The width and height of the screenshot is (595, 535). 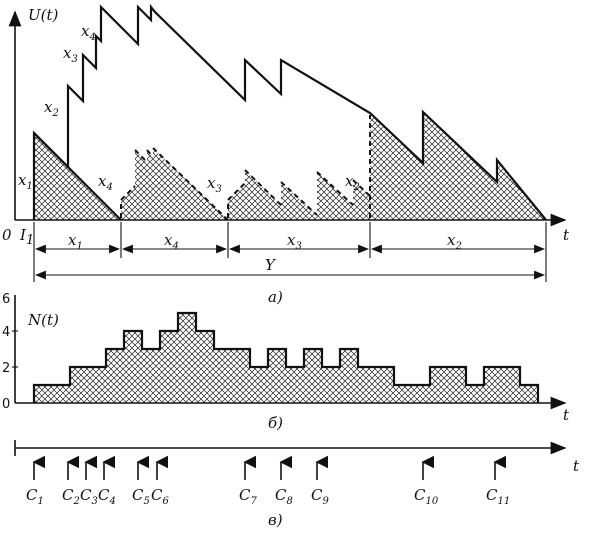 I want to click on panel-a-xlabel: t, so click(x=566, y=235).